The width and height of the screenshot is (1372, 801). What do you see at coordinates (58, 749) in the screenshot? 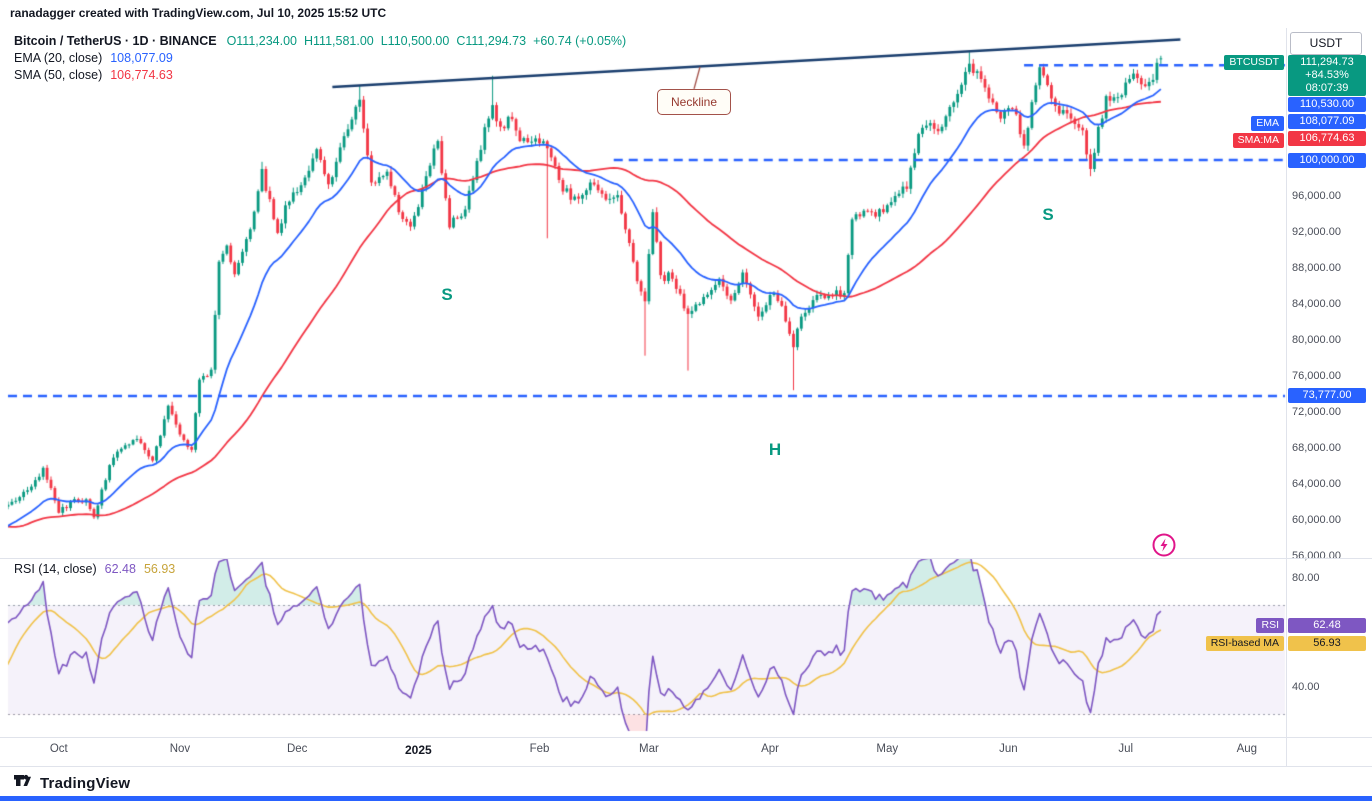
I see `time-axis-label-oct: Oct` at bounding box center [58, 749].